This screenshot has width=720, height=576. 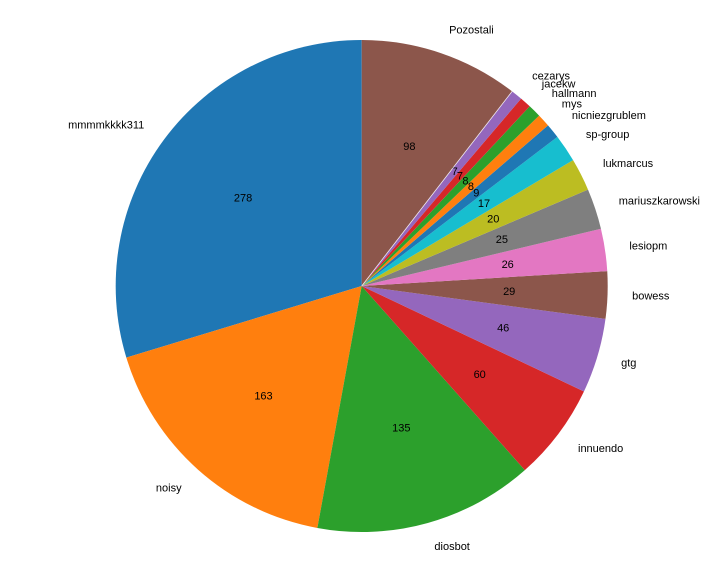 What do you see at coordinates (558, 85) in the screenshot?
I see `svg-text: jacekw` at bounding box center [558, 85].